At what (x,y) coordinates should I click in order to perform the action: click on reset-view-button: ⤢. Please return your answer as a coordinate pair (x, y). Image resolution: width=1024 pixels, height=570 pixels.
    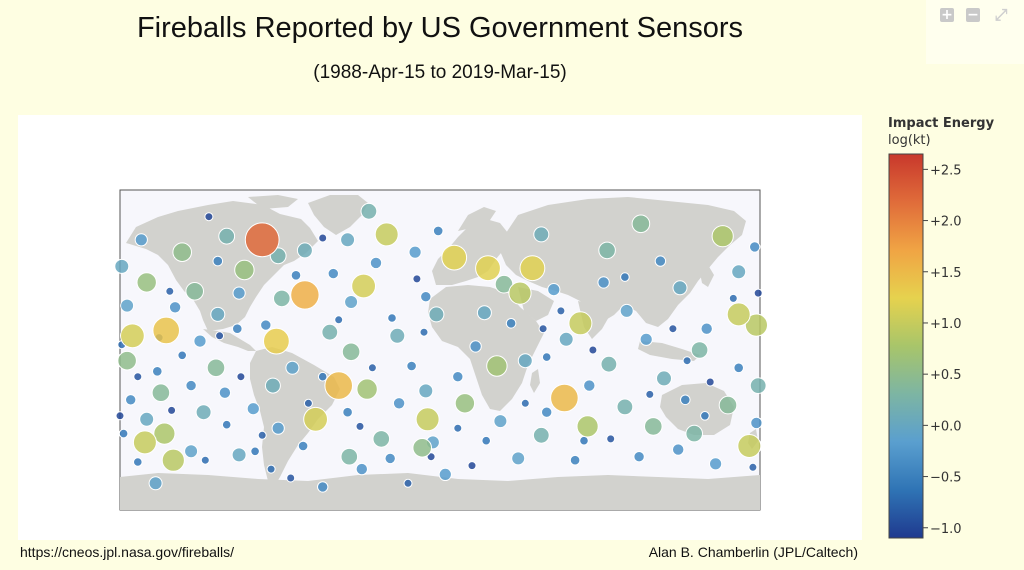
    Looking at the image, I should click on (1001, 15).